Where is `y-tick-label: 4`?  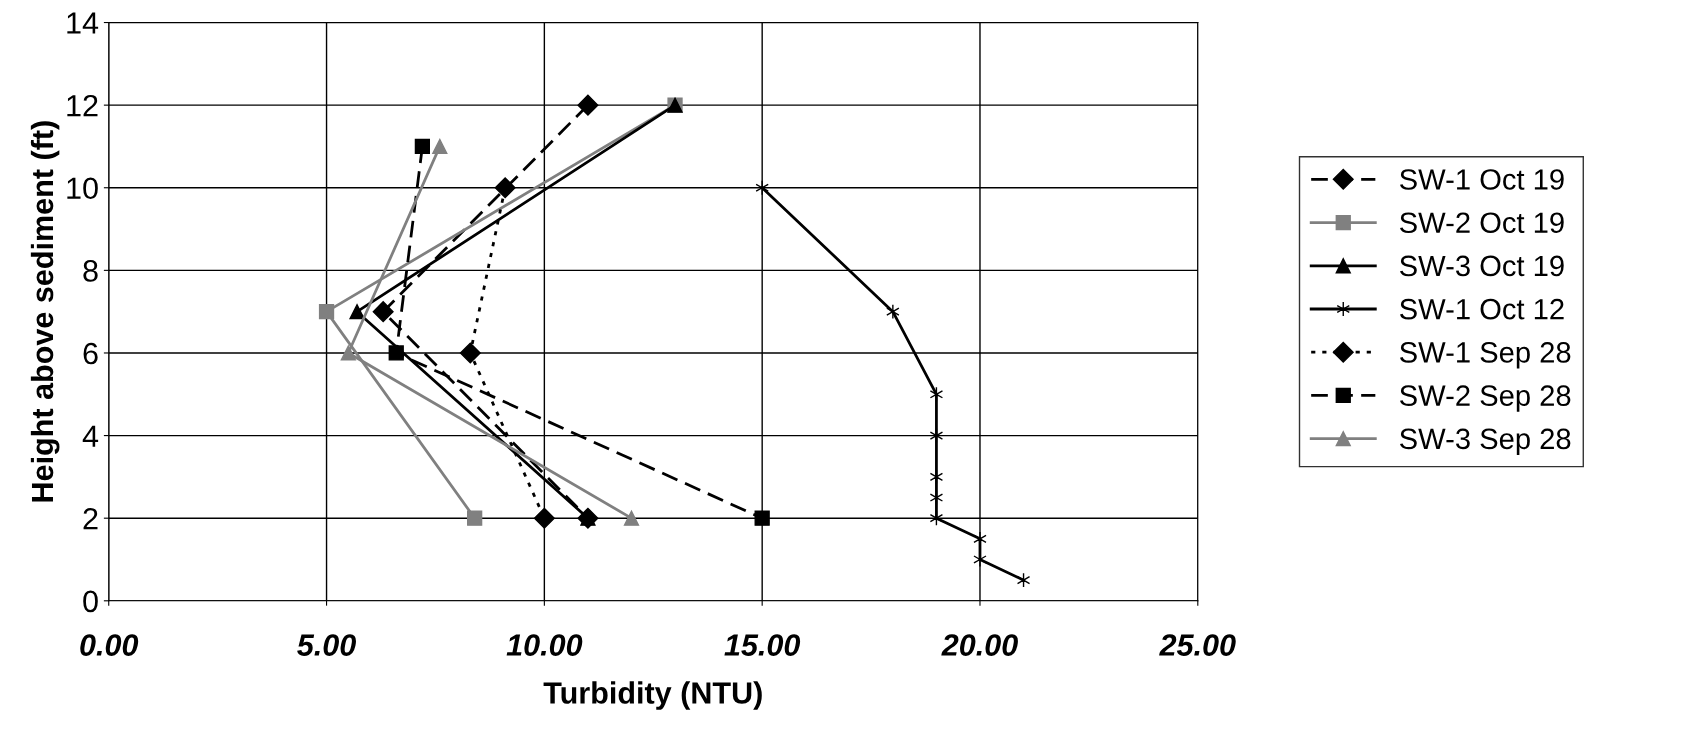
y-tick-label: 4 is located at coordinates (90, 436).